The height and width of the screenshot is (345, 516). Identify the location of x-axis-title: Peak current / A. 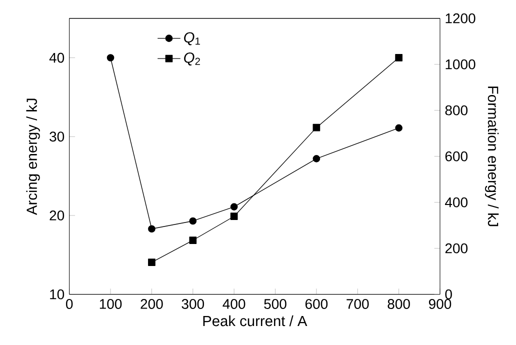
(255, 320).